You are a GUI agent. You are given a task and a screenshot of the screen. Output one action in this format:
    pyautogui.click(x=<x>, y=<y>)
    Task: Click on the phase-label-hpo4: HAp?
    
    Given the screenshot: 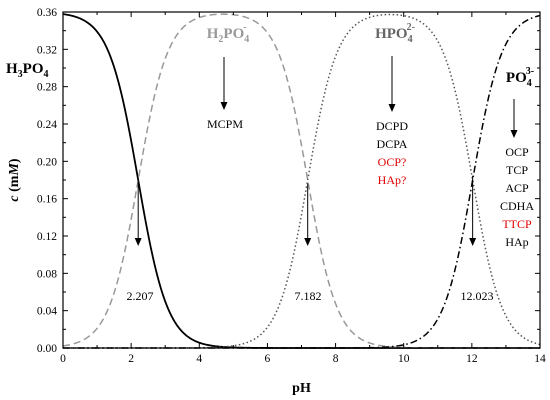 What is the action you would take?
    pyautogui.click(x=392, y=180)
    